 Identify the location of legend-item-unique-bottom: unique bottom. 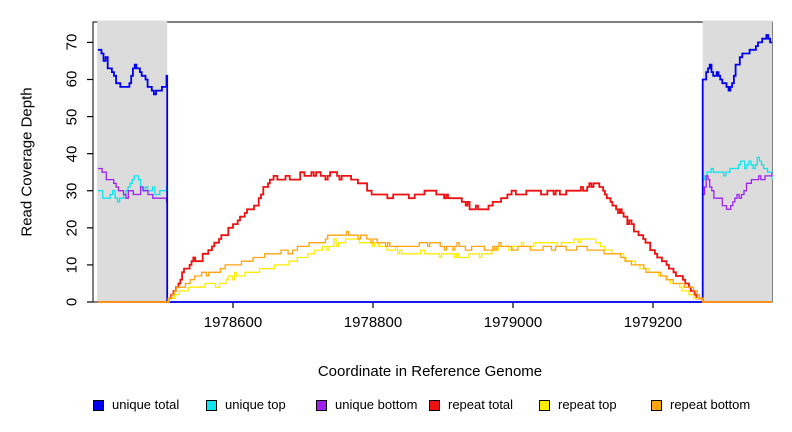
(366, 405).